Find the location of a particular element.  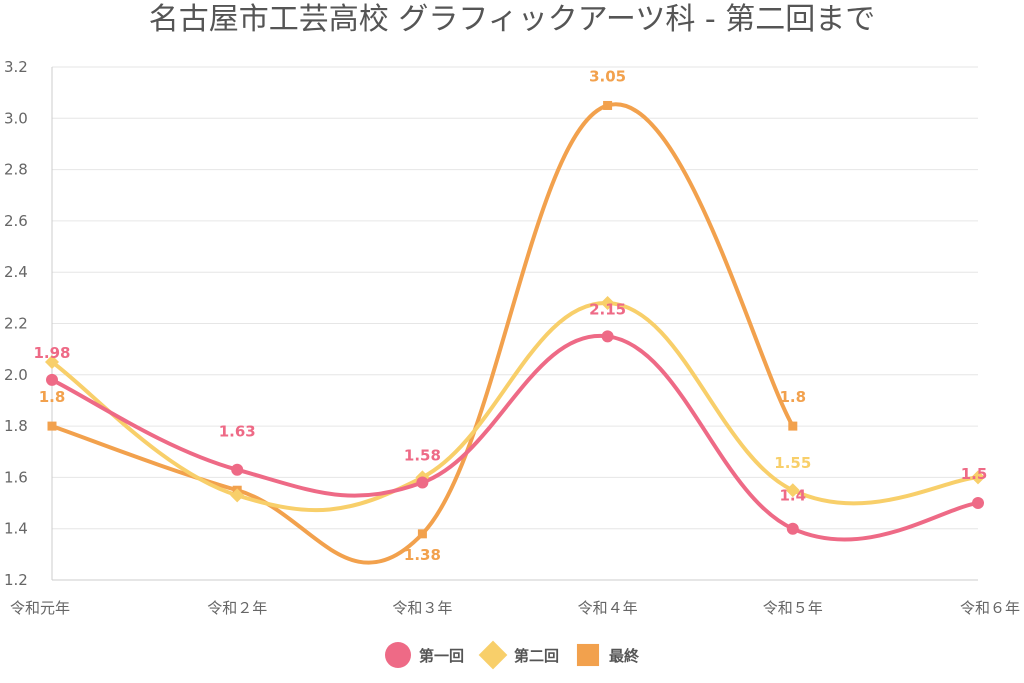

y-tick-label: 1.6 is located at coordinates (16, 477).